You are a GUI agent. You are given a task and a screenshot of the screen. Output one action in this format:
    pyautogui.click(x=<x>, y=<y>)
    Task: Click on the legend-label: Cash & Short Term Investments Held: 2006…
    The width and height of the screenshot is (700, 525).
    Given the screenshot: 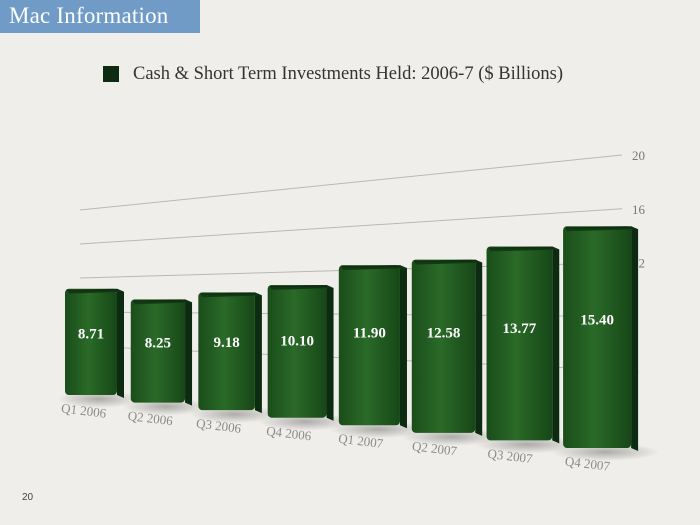 What is the action you would take?
    pyautogui.click(x=348, y=73)
    